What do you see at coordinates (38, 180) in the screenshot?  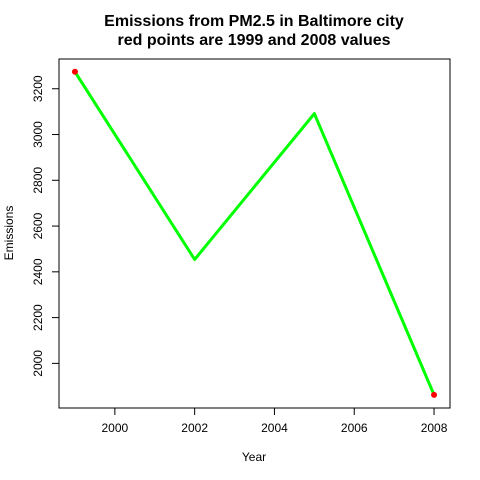 I see `y-tick-label: 2800` at bounding box center [38, 180].